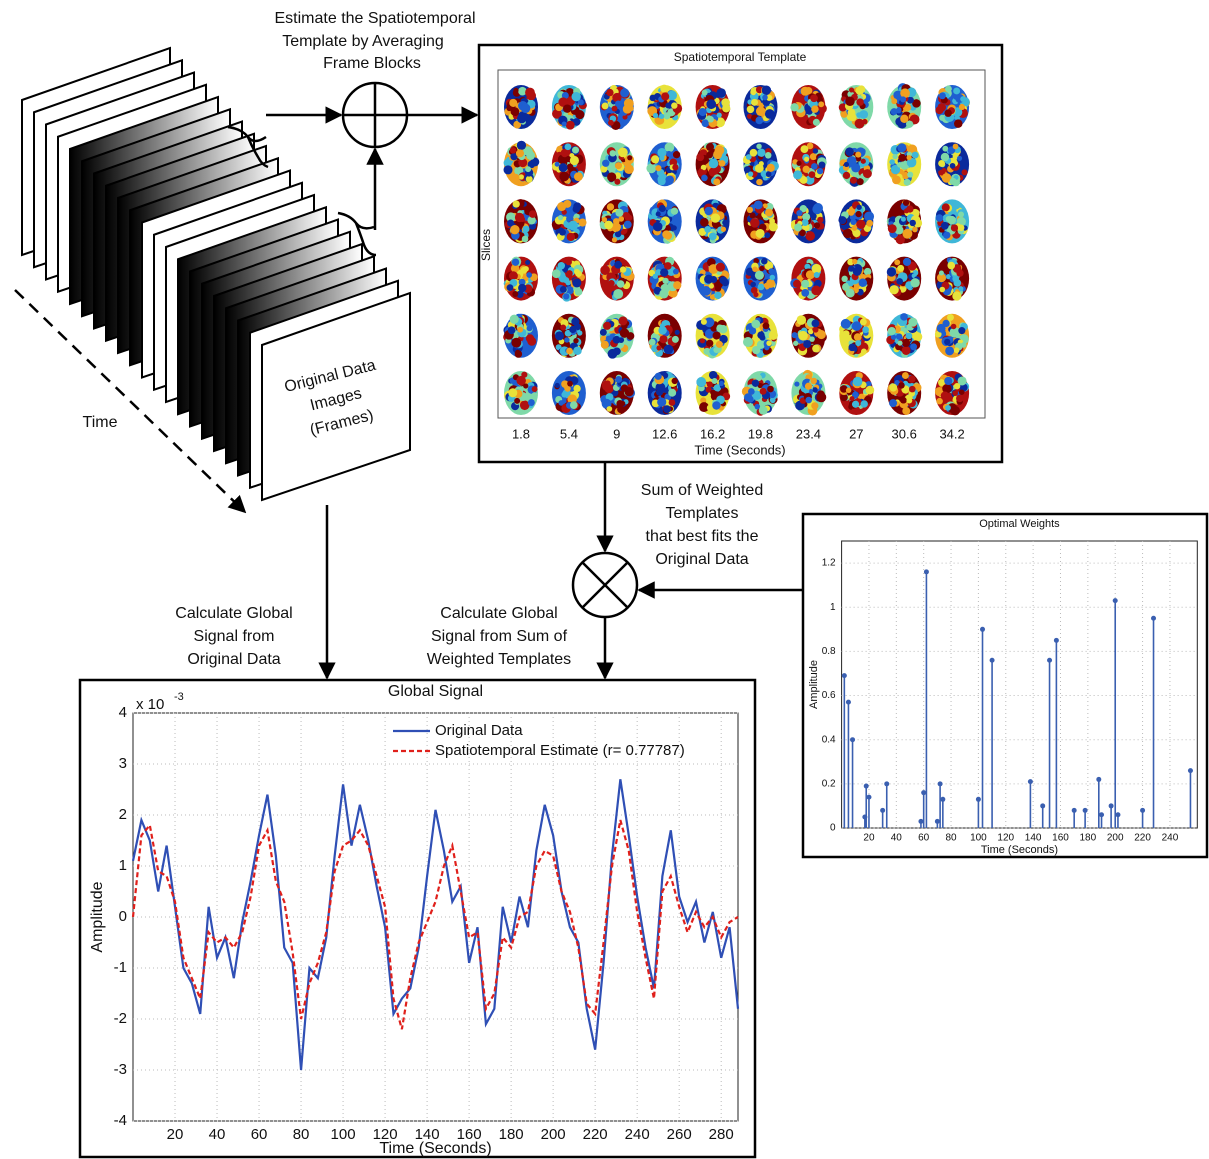 This screenshot has height=1159, width=1209. Describe the element at coordinates (248, 147) in the screenshot. I see `brace` at that location.